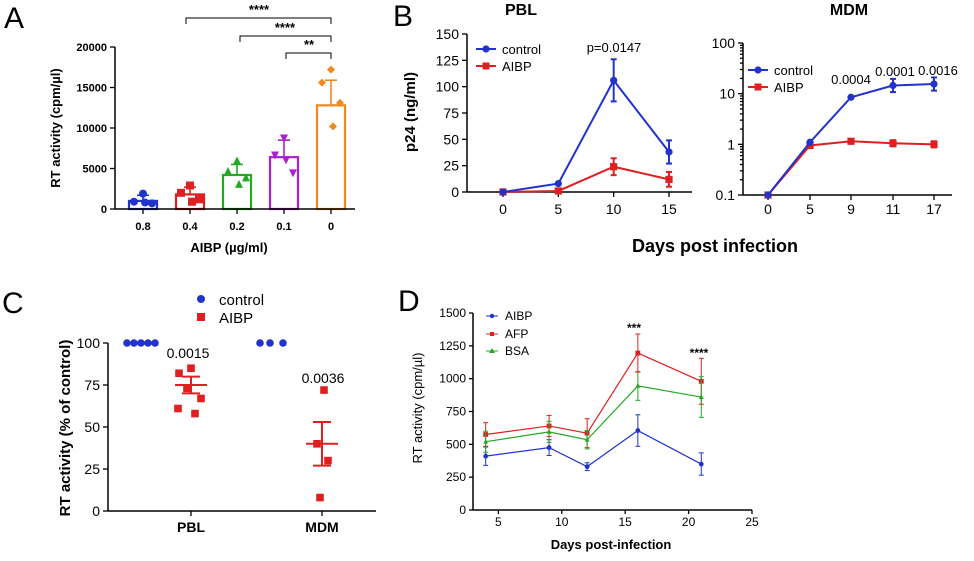 This screenshot has width=974, height=561. What do you see at coordinates (188, 353) in the screenshot?
I see `c-pvalue-pbl: 0.0015` at bounding box center [188, 353].